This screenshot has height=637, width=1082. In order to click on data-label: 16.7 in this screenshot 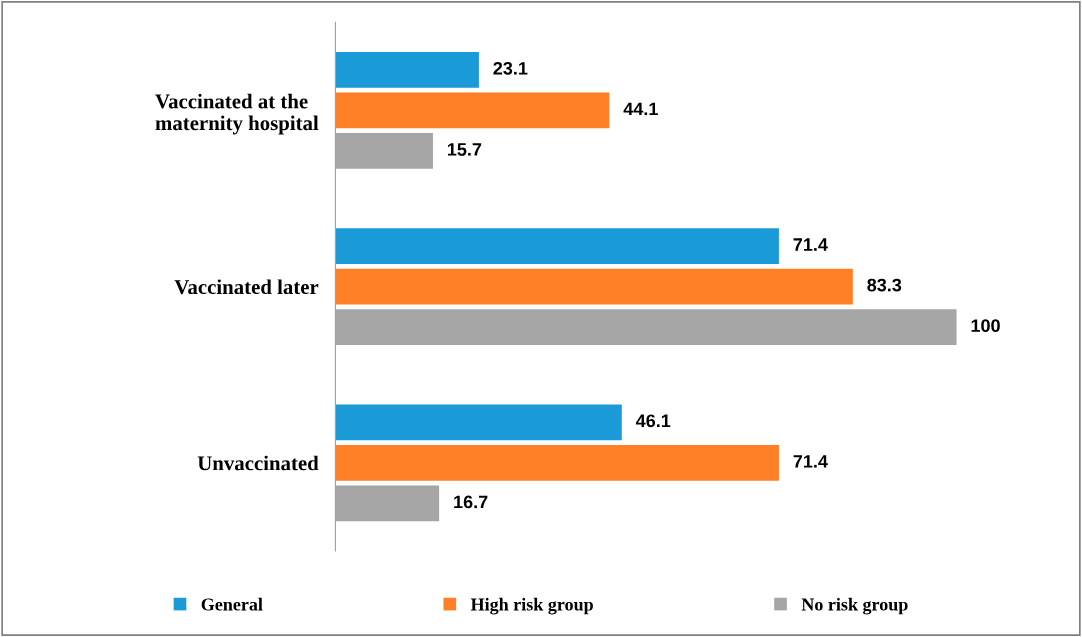, I will do `click(471, 502)`.